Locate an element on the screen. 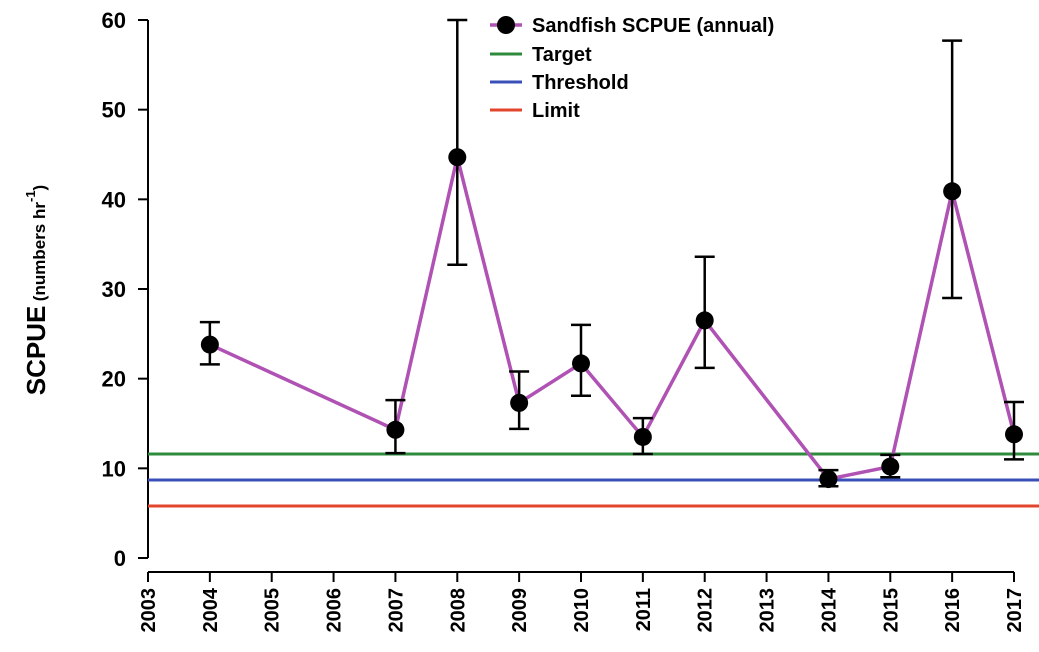  y-tick-label: 20 is located at coordinates (114, 379).